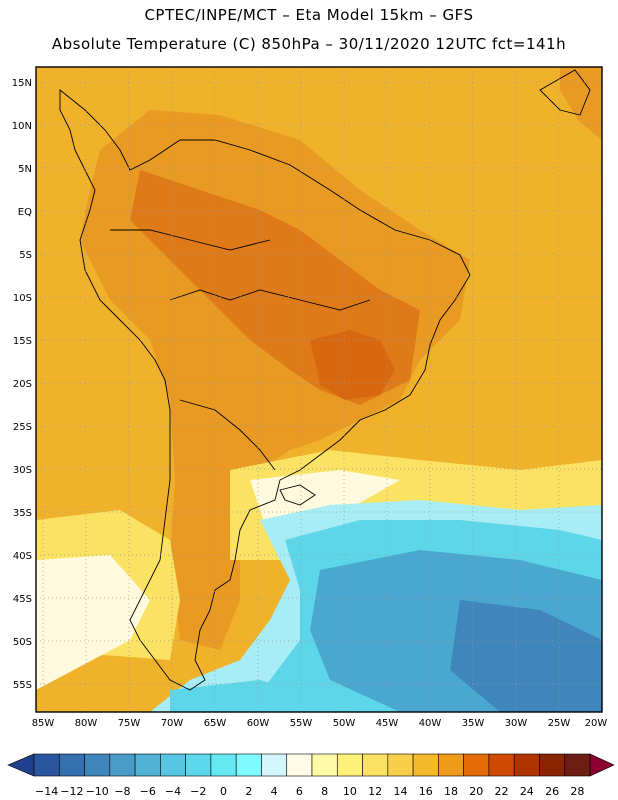  Describe the element at coordinates (25, 255) in the screenshot. I see `lat-label-5s: 5S` at that location.